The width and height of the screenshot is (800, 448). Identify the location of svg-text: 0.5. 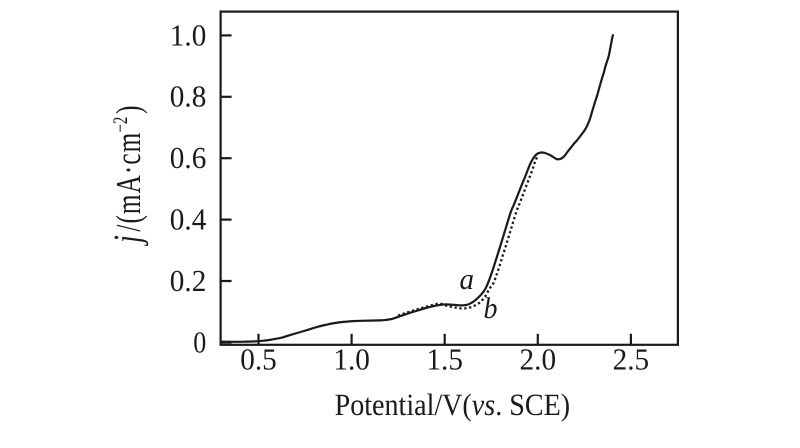
(258, 360).